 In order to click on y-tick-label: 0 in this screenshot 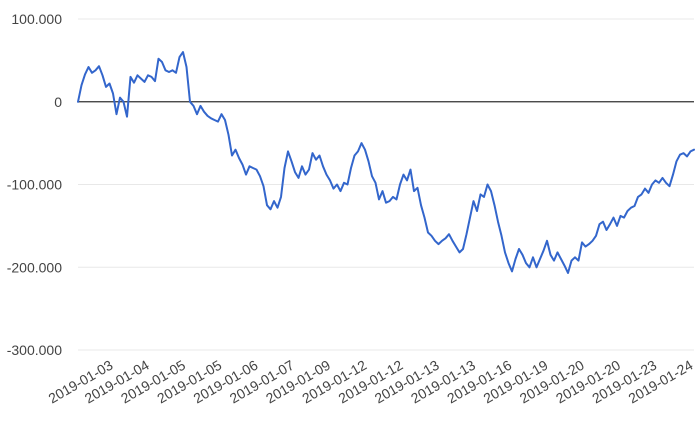, I will do `click(58, 102)`.